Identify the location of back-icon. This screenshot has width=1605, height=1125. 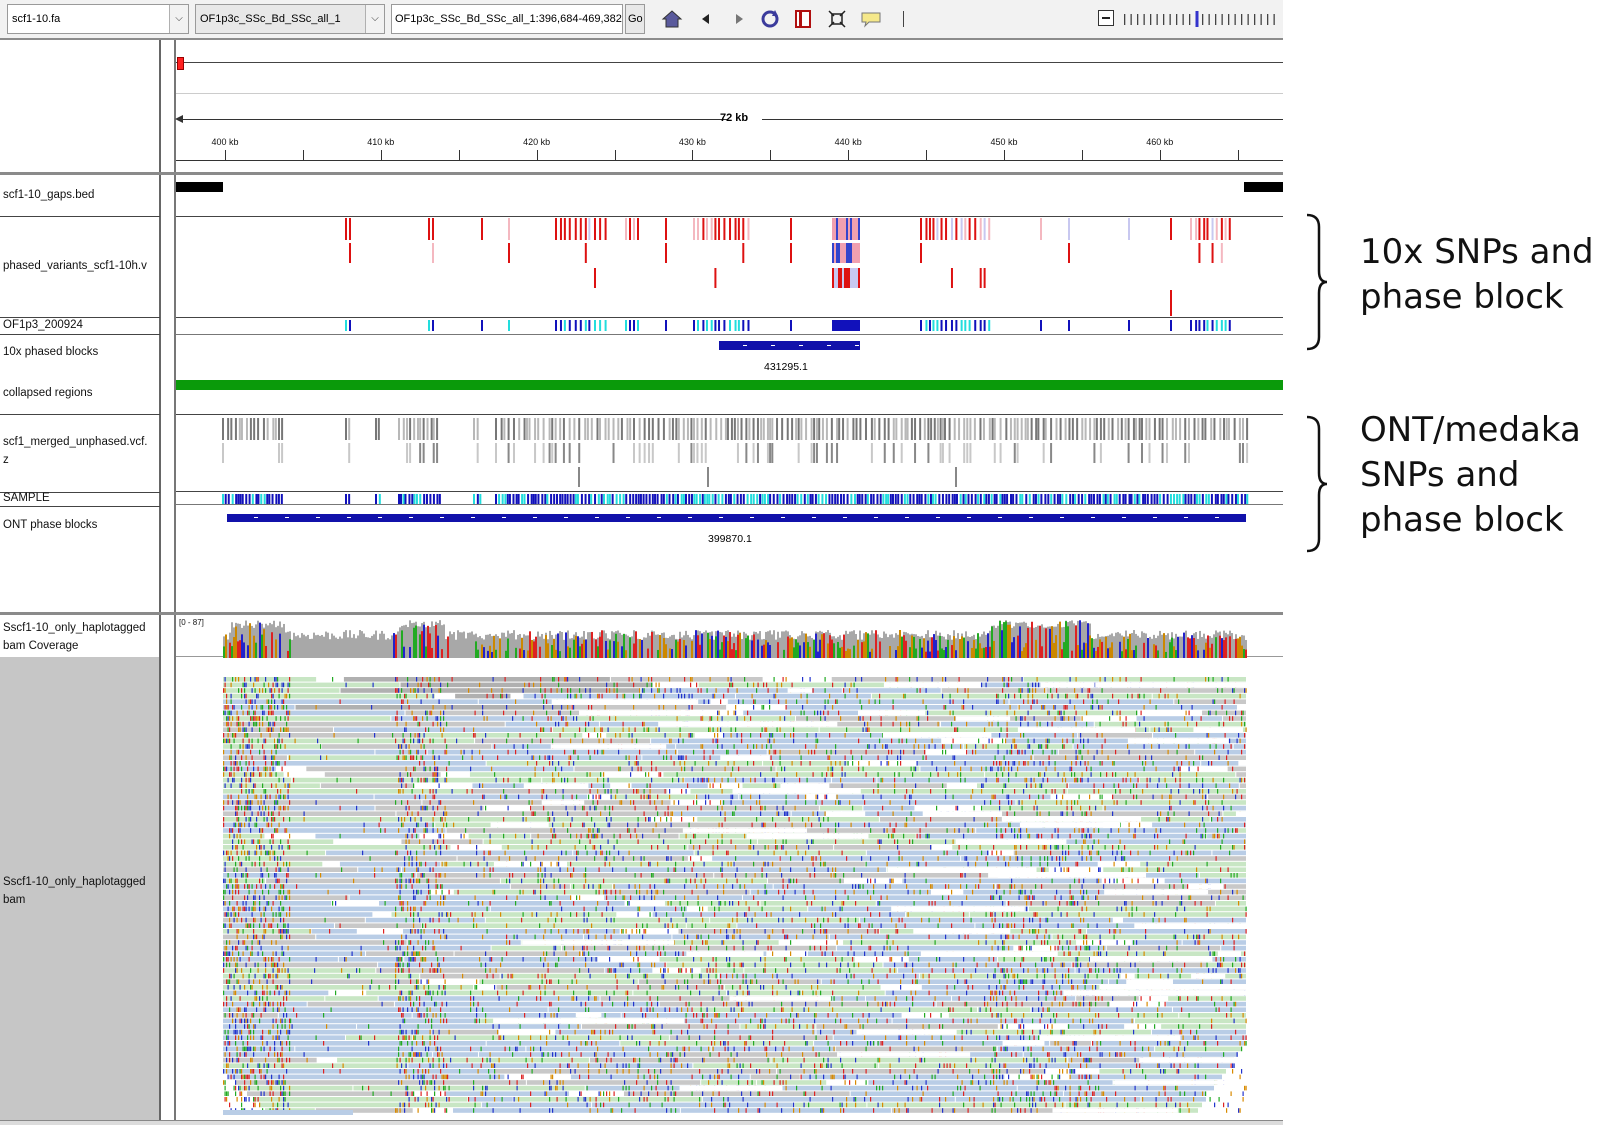
(706, 19).